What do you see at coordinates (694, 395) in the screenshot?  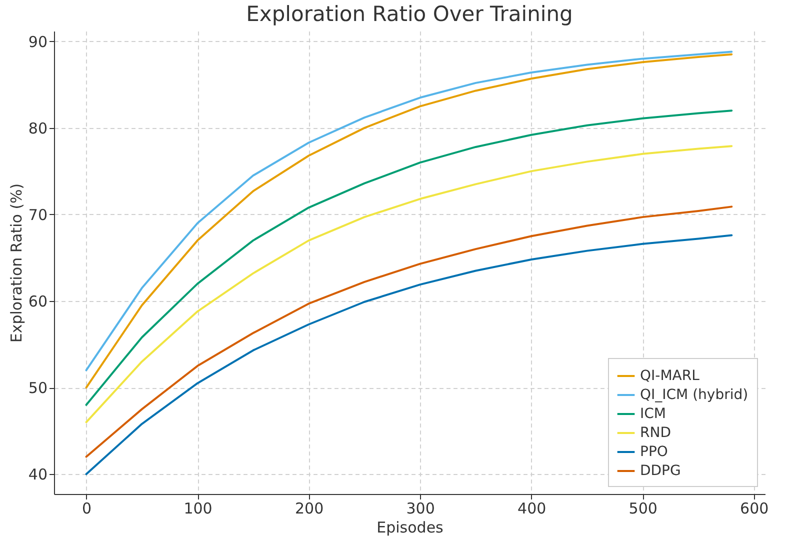 I see `legend-label: QI_ICM (hybrid)` at bounding box center [694, 395].